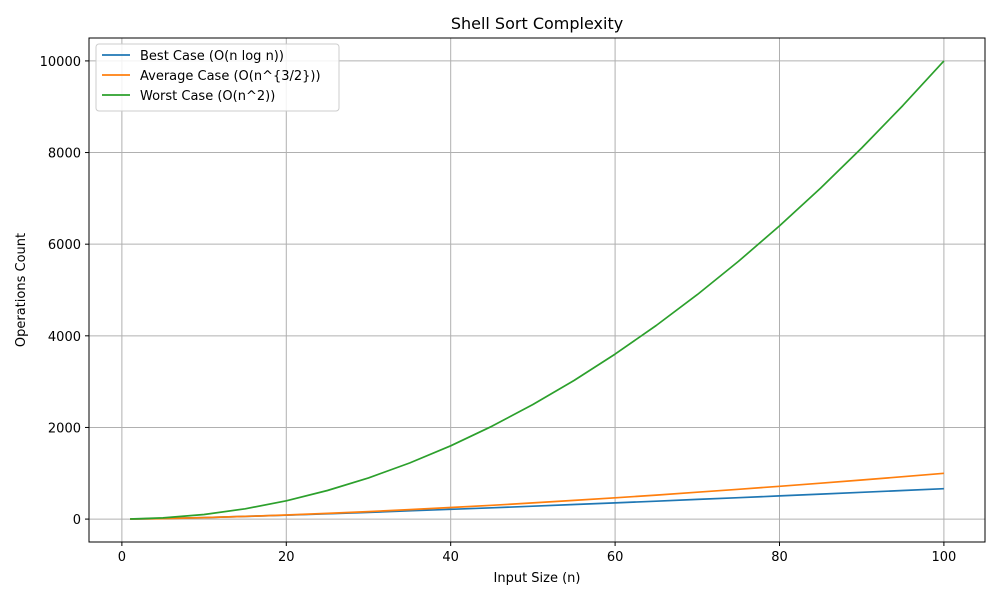 This screenshot has width=1000, height=600. Describe the element at coordinates (64, 245) in the screenshot. I see `y-tick-label: 6000` at that location.